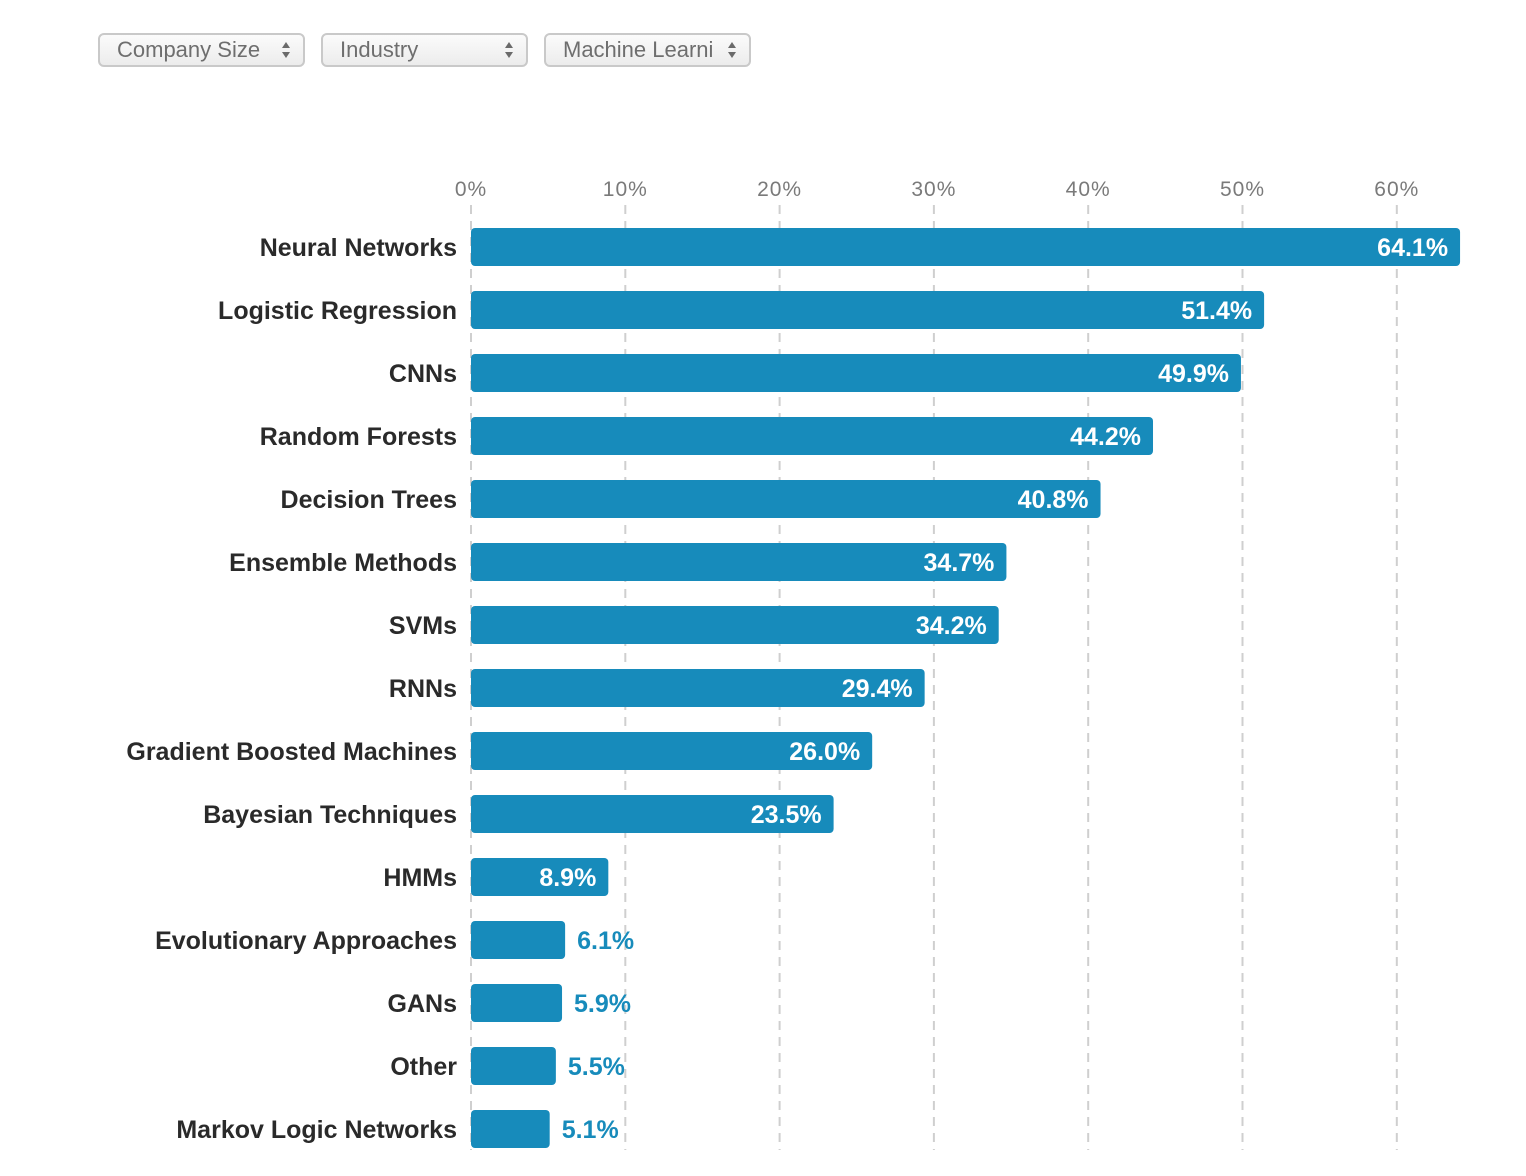 The width and height of the screenshot is (1526, 1176). Describe the element at coordinates (423, 689) in the screenshot. I see `category-label: RNNs` at that location.